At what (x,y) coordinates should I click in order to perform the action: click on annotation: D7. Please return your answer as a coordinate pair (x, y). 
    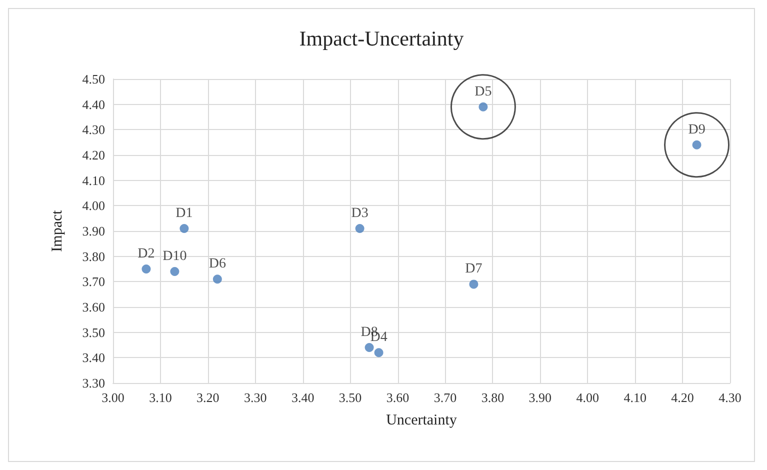
    Looking at the image, I should click on (473, 269).